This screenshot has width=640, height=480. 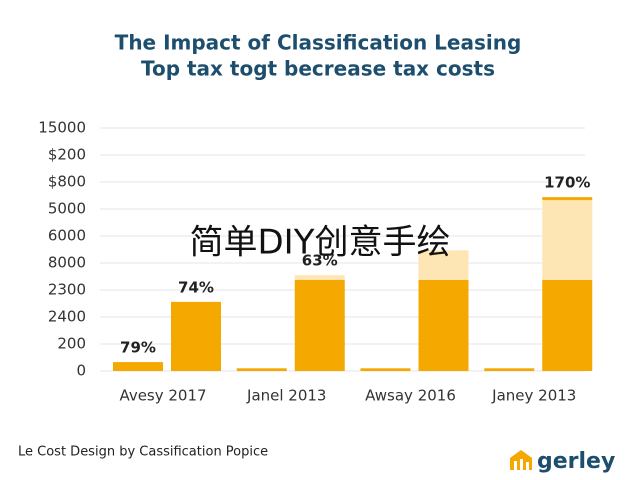 I want to click on value-label: 74%, so click(x=196, y=287).